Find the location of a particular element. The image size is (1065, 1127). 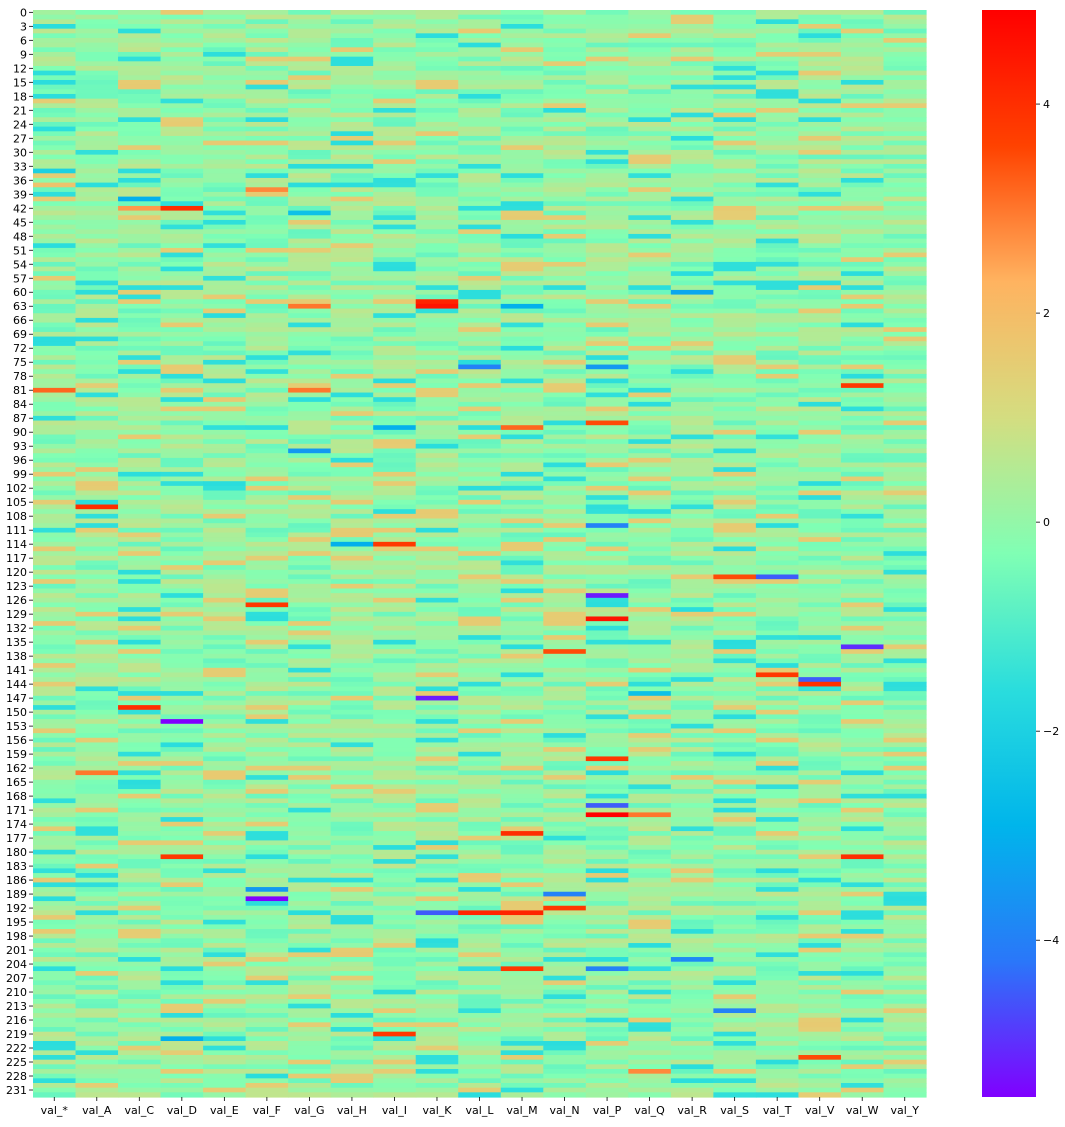

y-tick-label: 90 is located at coordinates (20, 432).